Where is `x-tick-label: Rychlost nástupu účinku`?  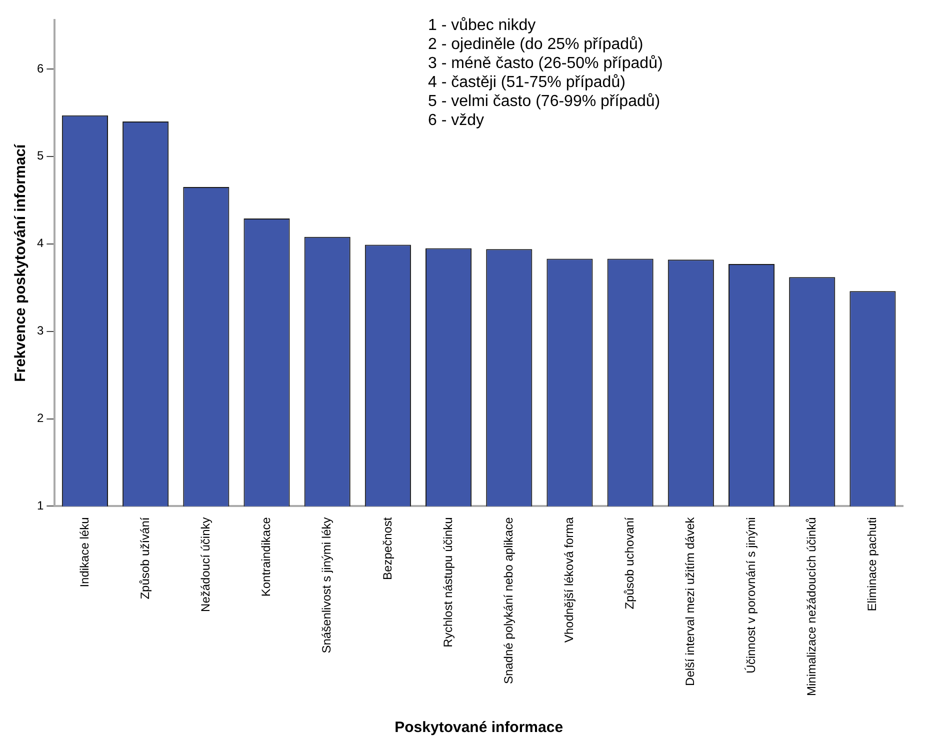
x-tick-label: Rychlost nástupu účinku is located at coordinates (447, 582).